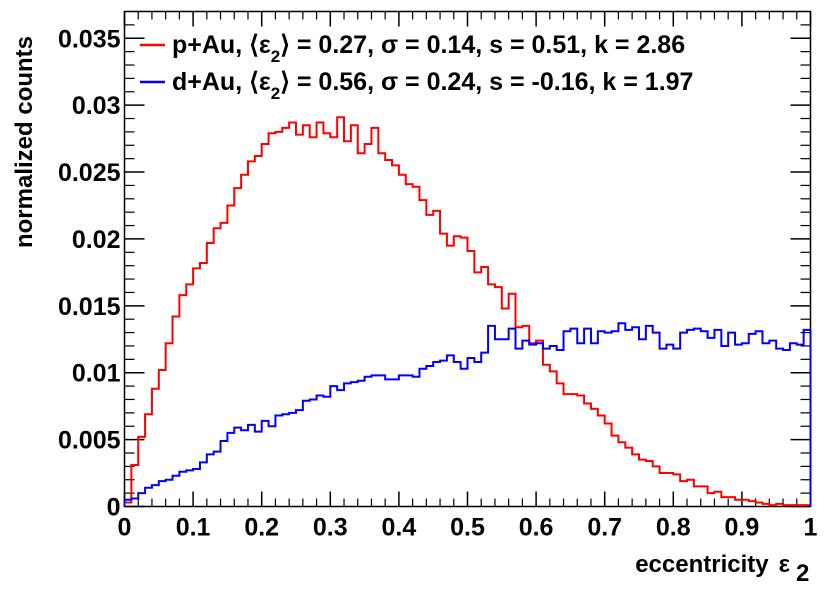 This screenshot has height=596, width=830. I want to click on x-tick-label: 0.1, so click(193, 528).